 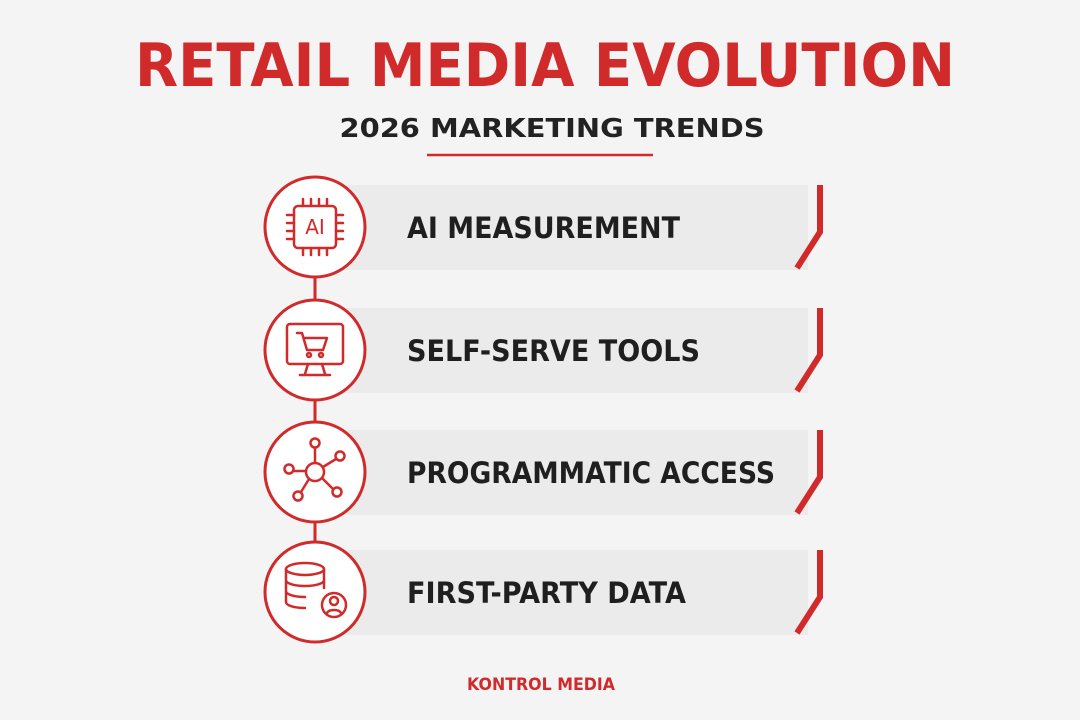 I want to click on footer-brand: KONTROL MEDIA, so click(x=541, y=685).